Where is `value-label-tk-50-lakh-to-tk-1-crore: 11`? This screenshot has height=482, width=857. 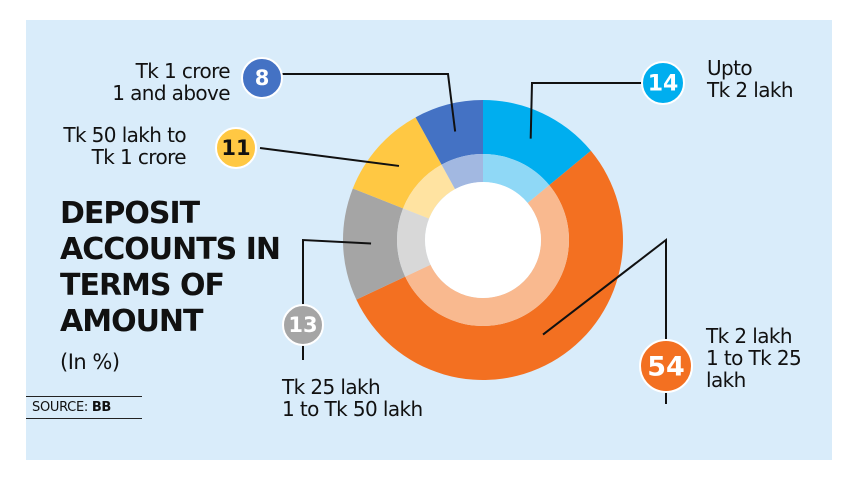 value-label-tk-50-lakh-to-tk-1-crore: 11 is located at coordinates (235, 148).